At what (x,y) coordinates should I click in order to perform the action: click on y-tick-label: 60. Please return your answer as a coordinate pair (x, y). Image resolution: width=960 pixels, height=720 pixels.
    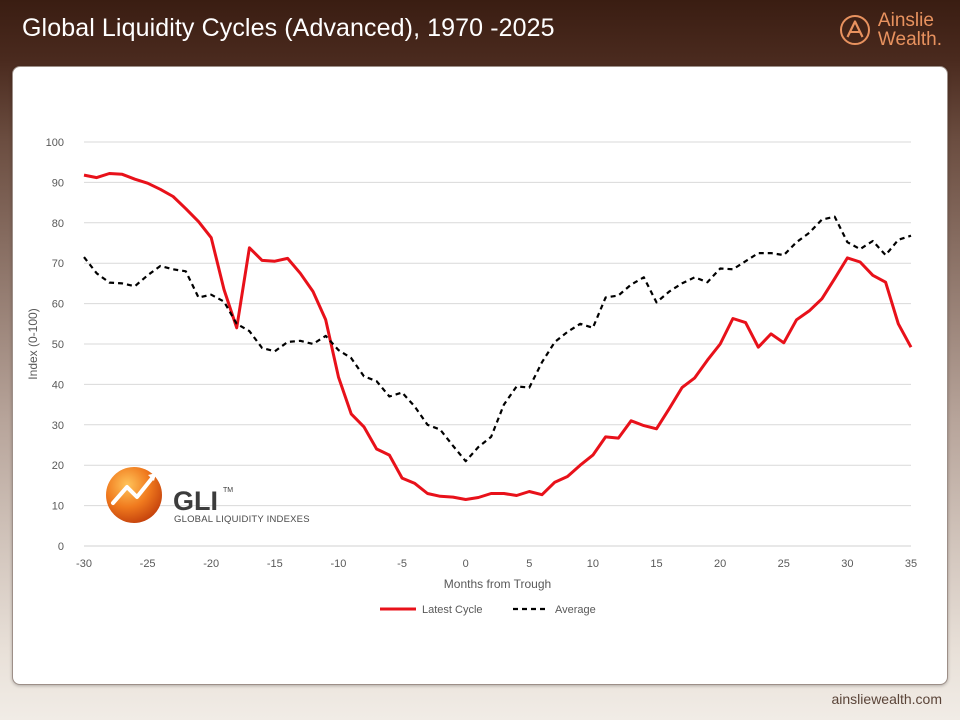
    Looking at the image, I should click on (58, 305).